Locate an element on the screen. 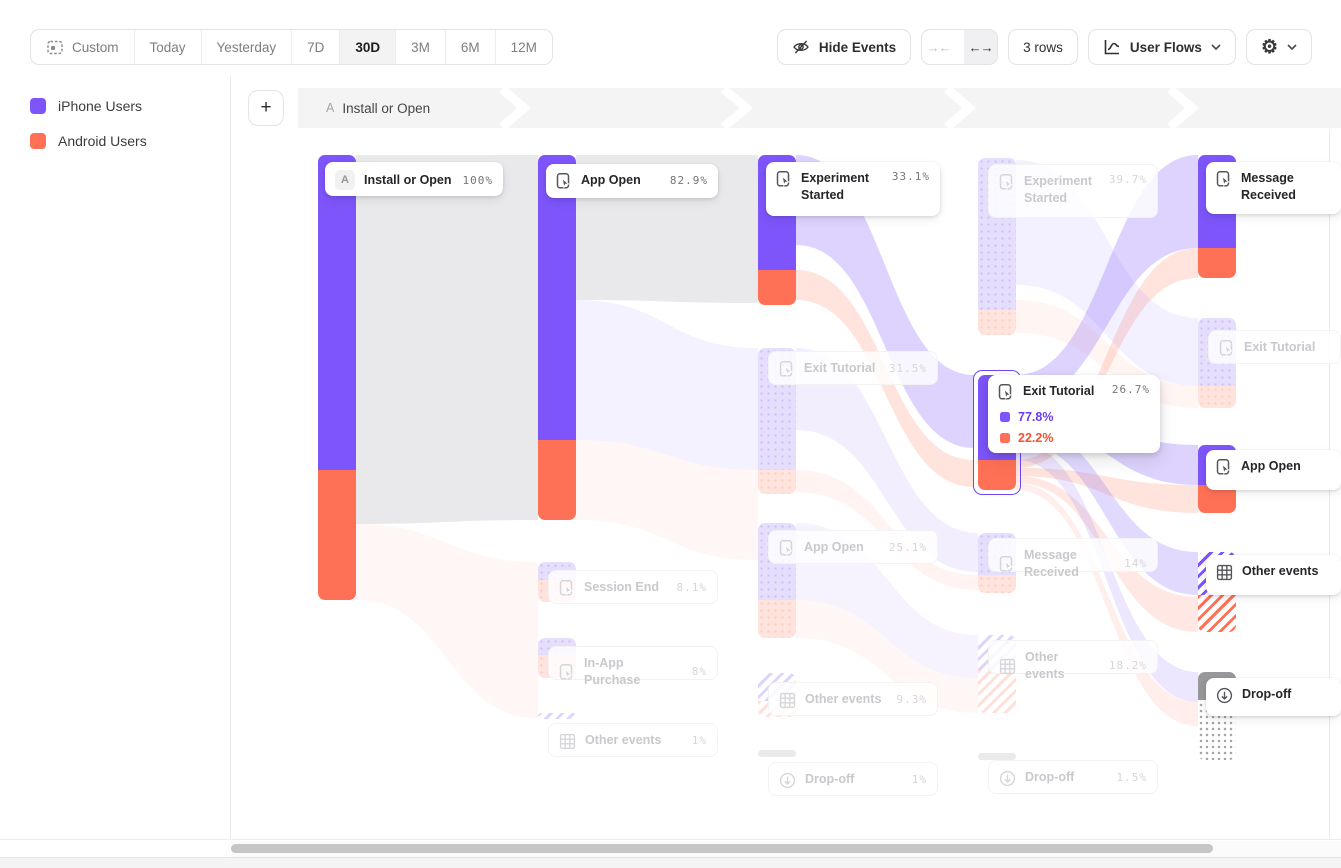 The width and height of the screenshot is (1341, 868). hide-events-button: Hide Events is located at coordinates (844, 47).